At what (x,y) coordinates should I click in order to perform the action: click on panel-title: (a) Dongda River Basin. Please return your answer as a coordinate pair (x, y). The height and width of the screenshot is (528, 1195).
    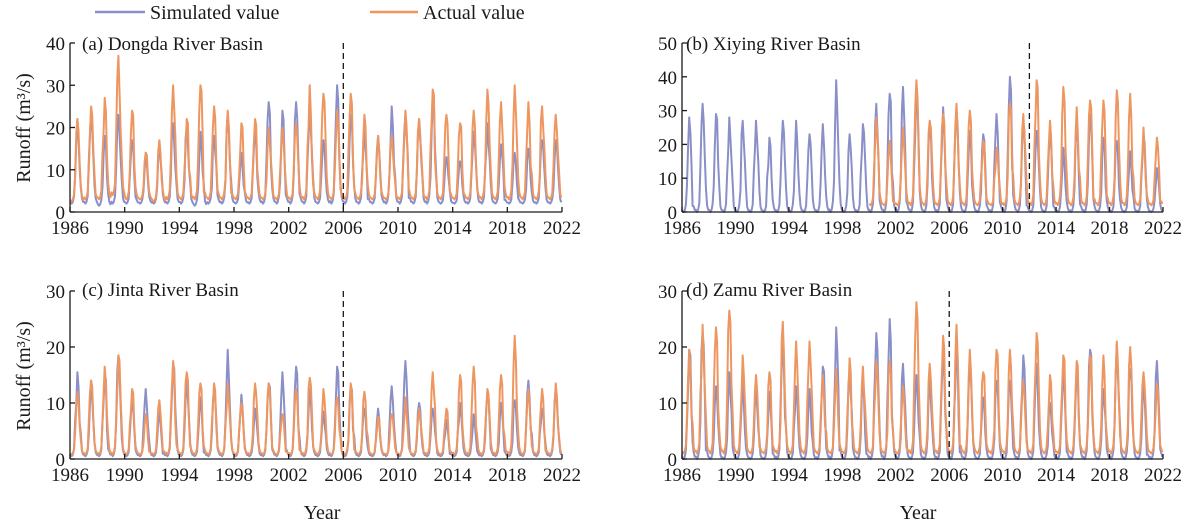
    Looking at the image, I should click on (172, 44).